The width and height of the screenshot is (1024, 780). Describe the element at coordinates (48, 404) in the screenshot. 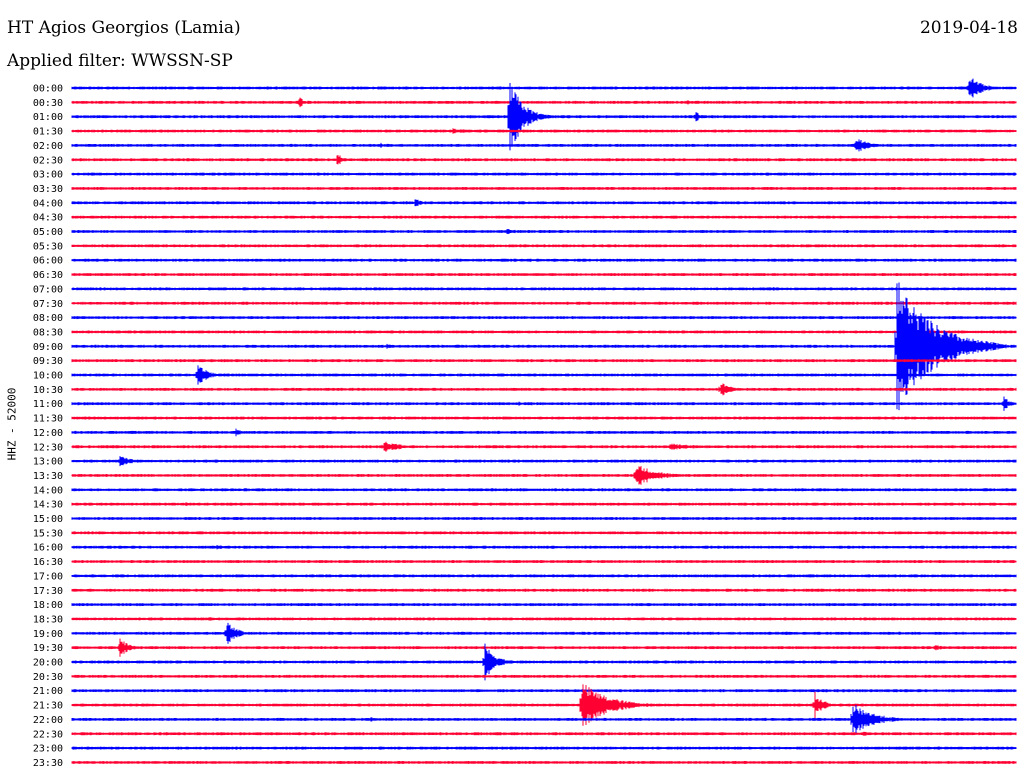

I see `time-label: 11:00` at that location.